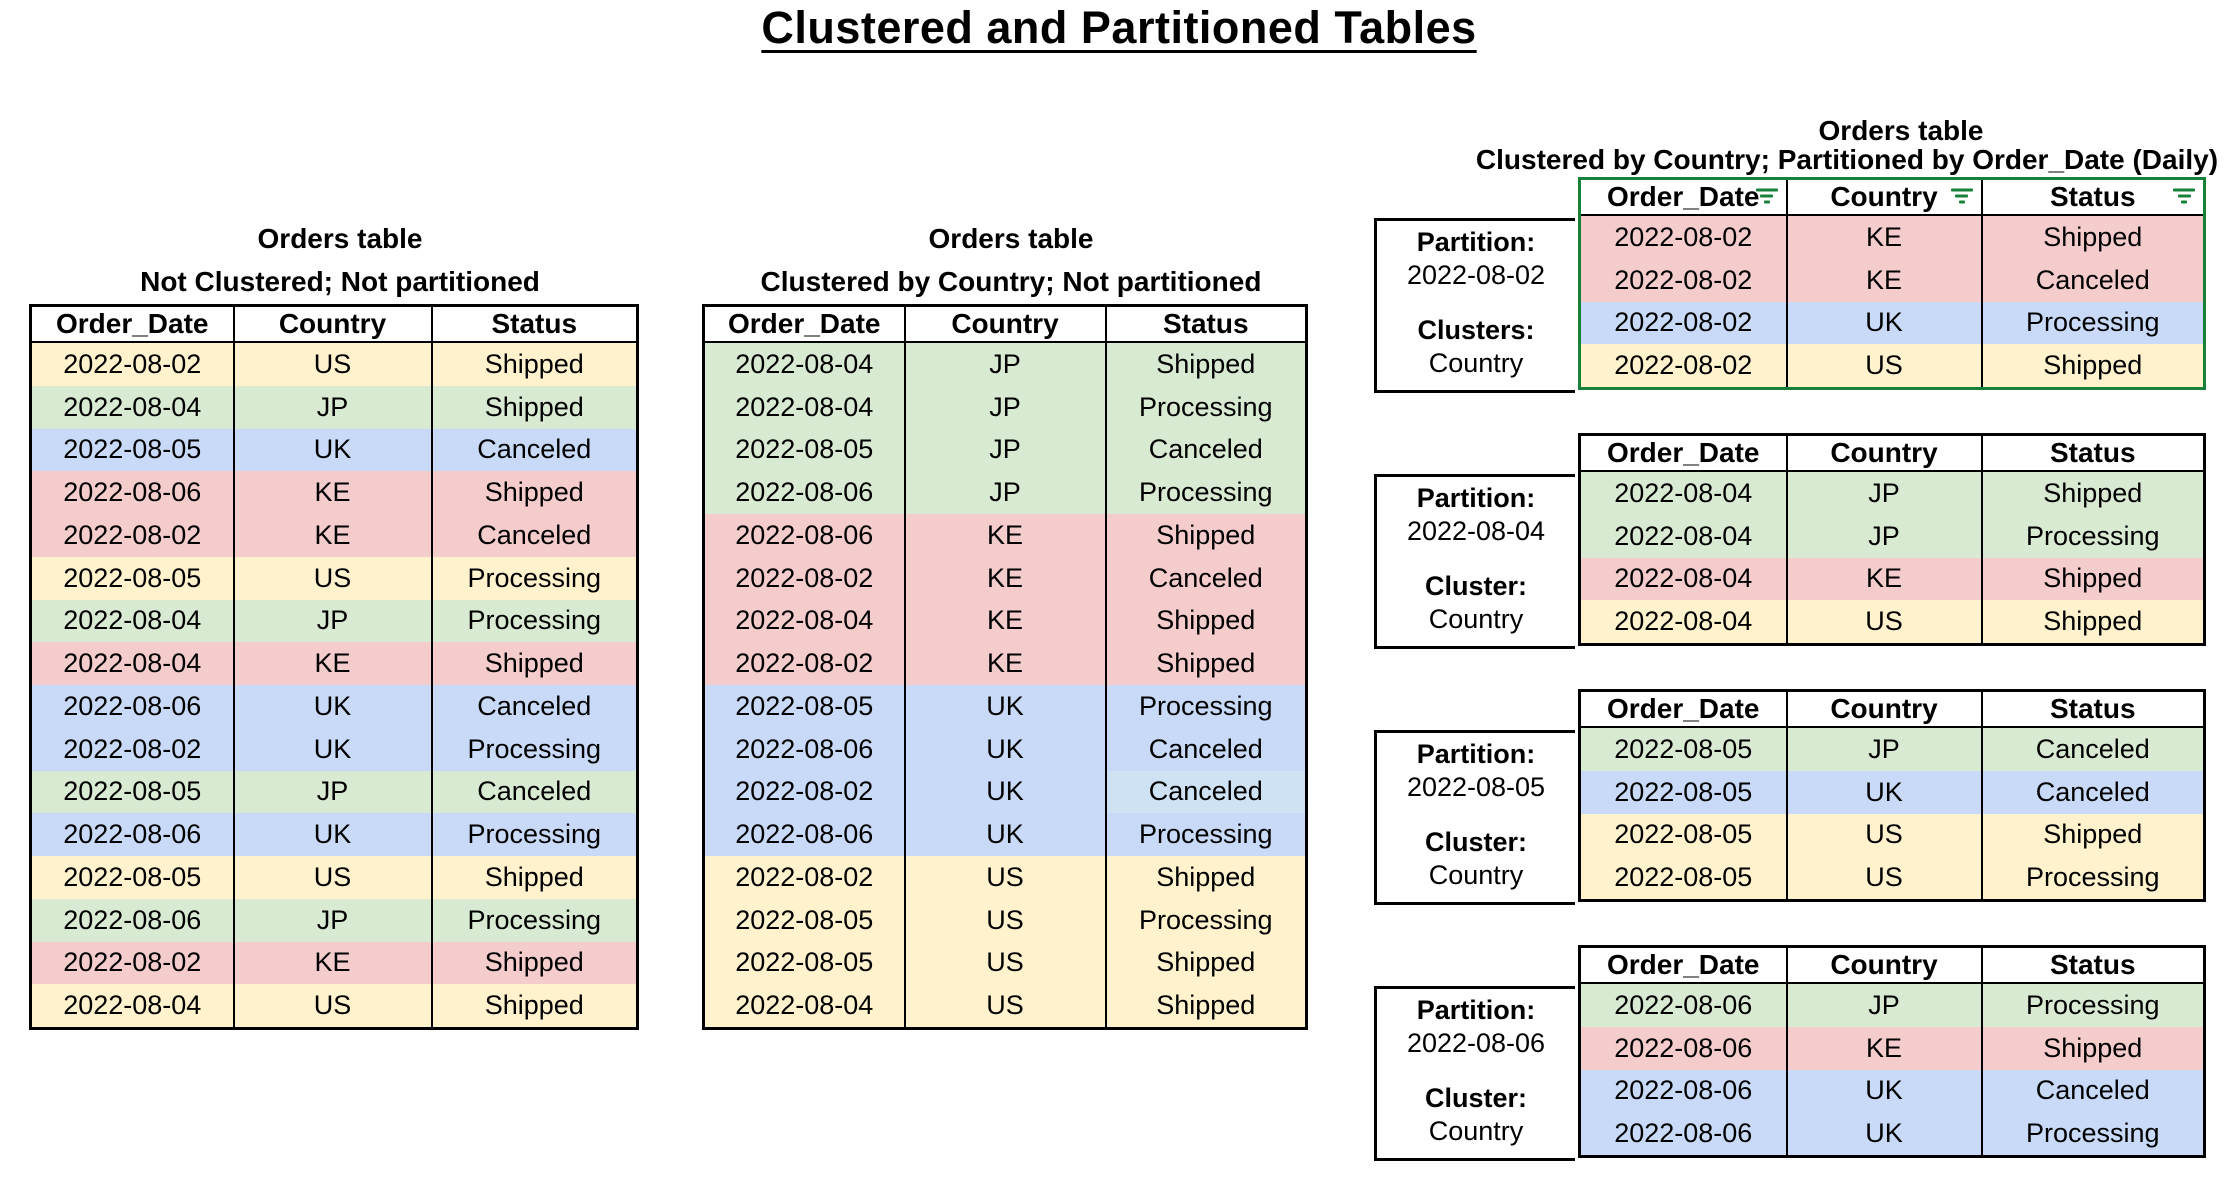 This screenshot has width=2238, height=1180. Describe the element at coordinates (1119, 27) in the screenshot. I see `page-title: Clustered and Partitioned Tables` at that location.